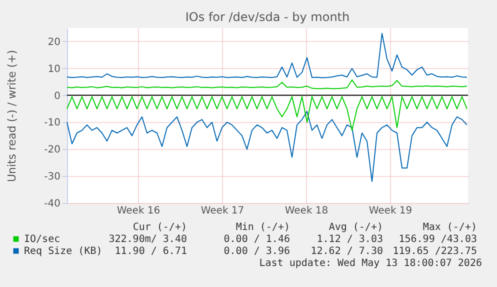  I want to click on text: Min (-/+), so click(263, 227).